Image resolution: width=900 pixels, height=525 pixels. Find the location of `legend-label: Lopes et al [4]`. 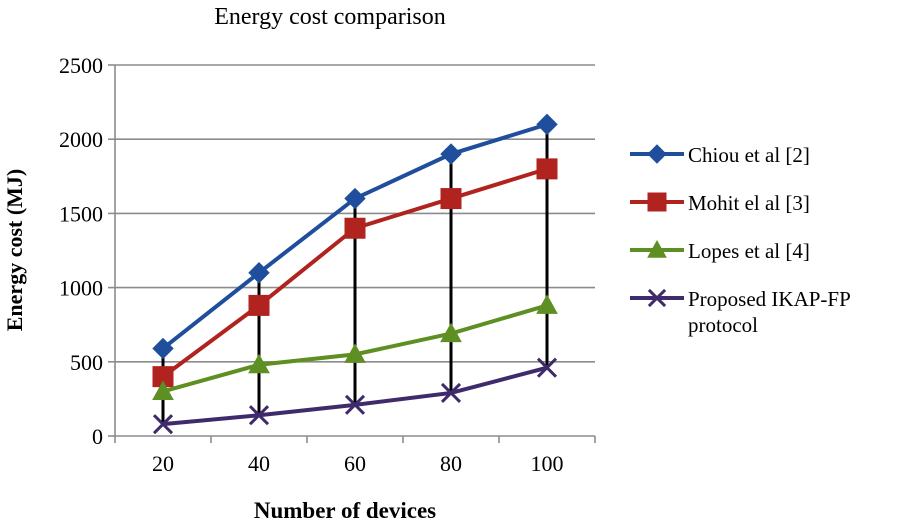

legend-label: Lopes et al [4] is located at coordinates (749, 251).